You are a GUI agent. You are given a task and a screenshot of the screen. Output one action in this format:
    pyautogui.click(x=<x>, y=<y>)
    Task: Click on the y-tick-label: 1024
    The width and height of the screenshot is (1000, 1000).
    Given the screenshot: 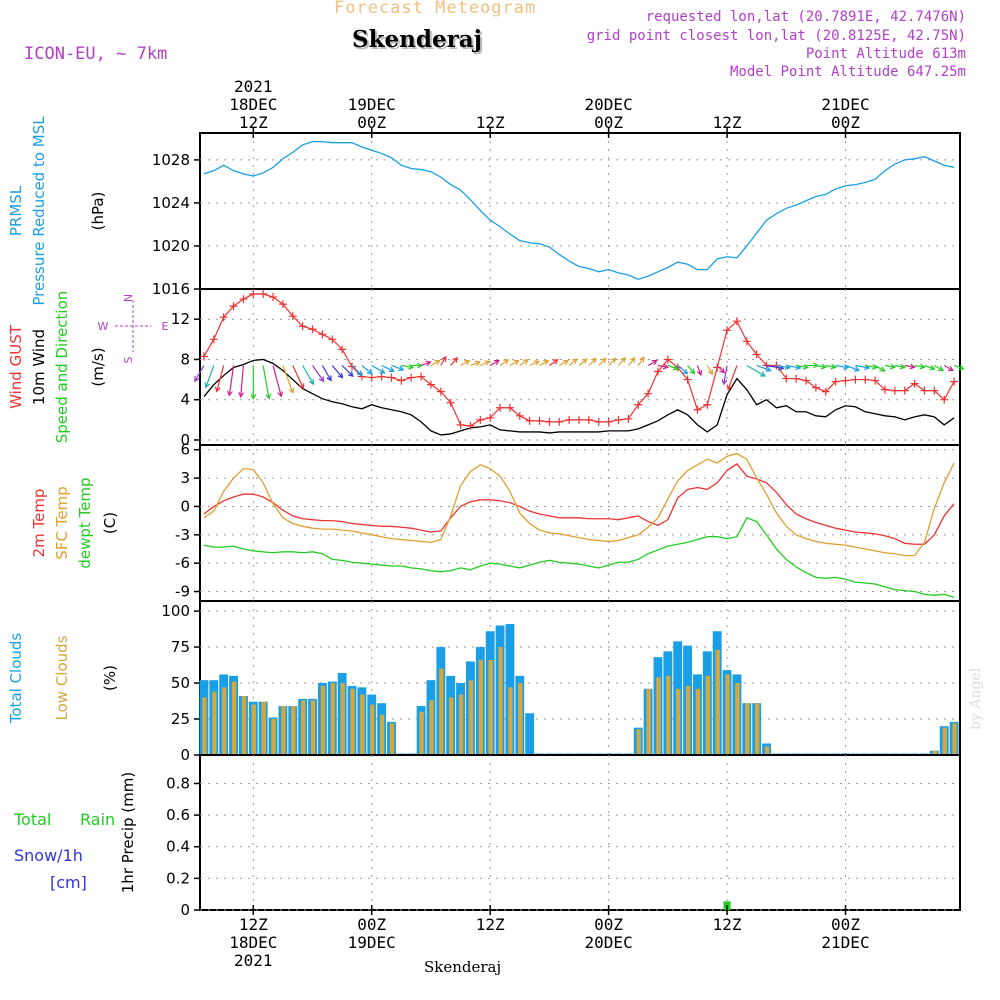 What is the action you would take?
    pyautogui.click(x=171, y=203)
    